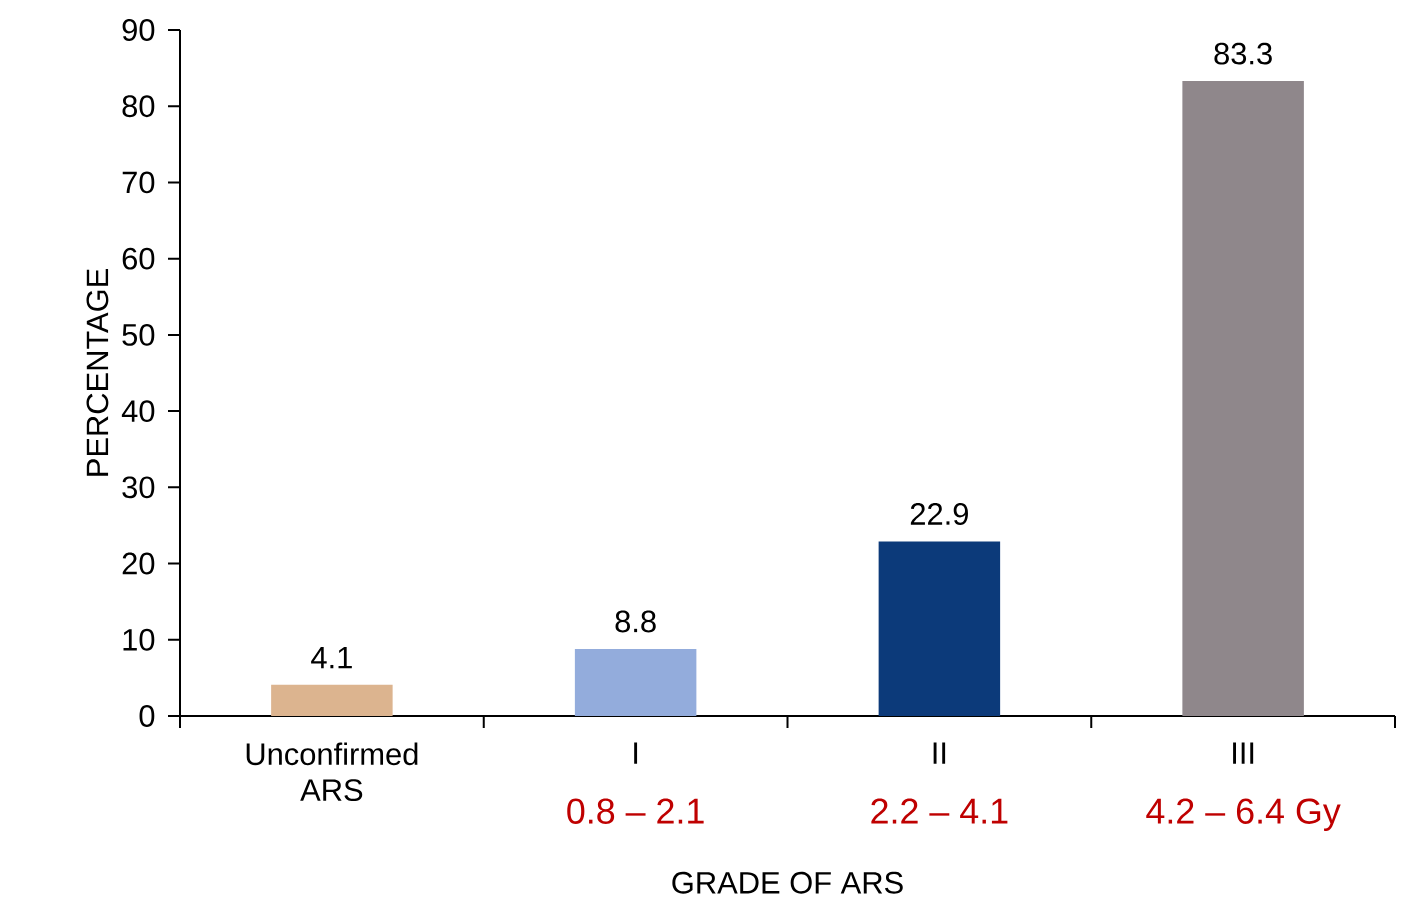  I want to click on data-label: 4.1, so click(331, 658).